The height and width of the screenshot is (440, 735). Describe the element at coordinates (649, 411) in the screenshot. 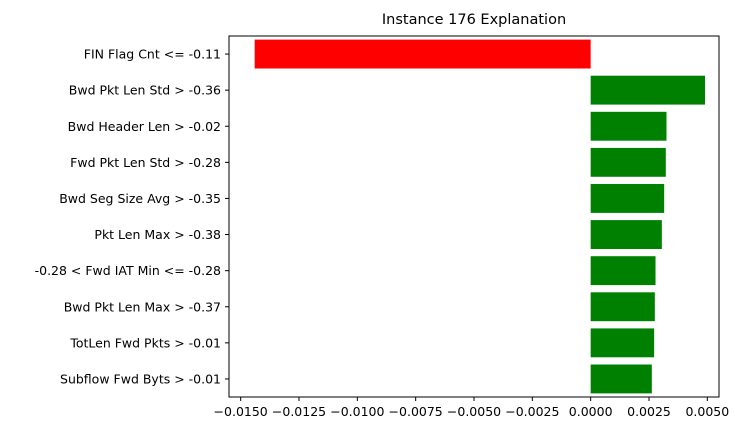

I see `x-tick-label-8: 0.0025` at that location.